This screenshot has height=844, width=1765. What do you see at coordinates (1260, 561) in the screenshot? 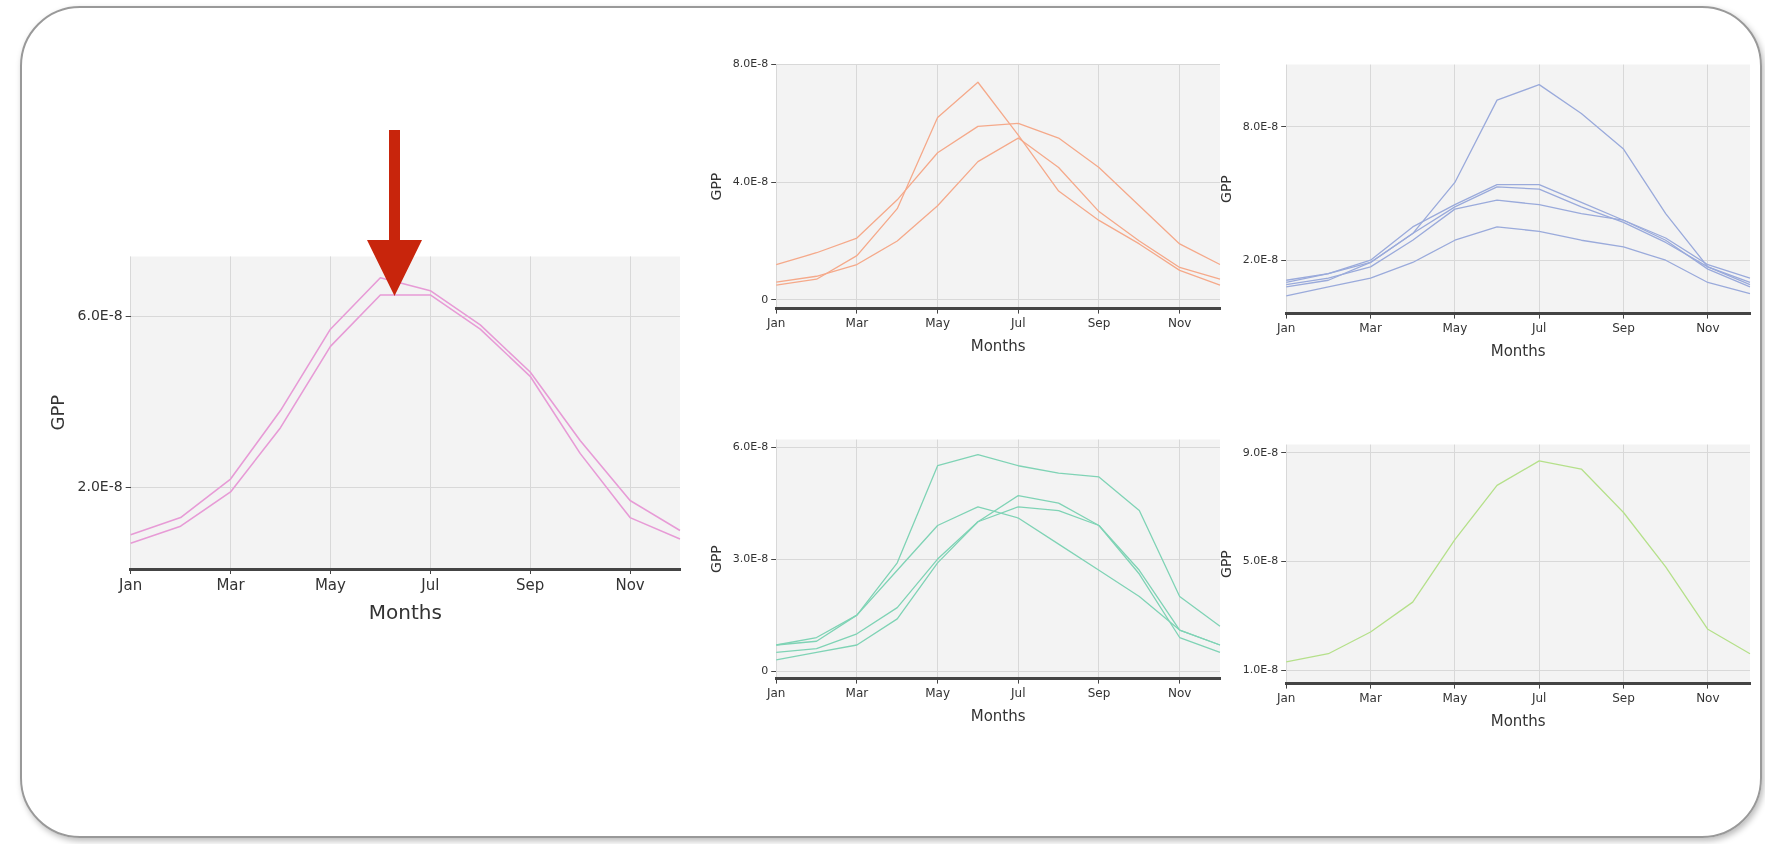
I see `y-tick-label: 5.0E-8` at bounding box center [1260, 561].